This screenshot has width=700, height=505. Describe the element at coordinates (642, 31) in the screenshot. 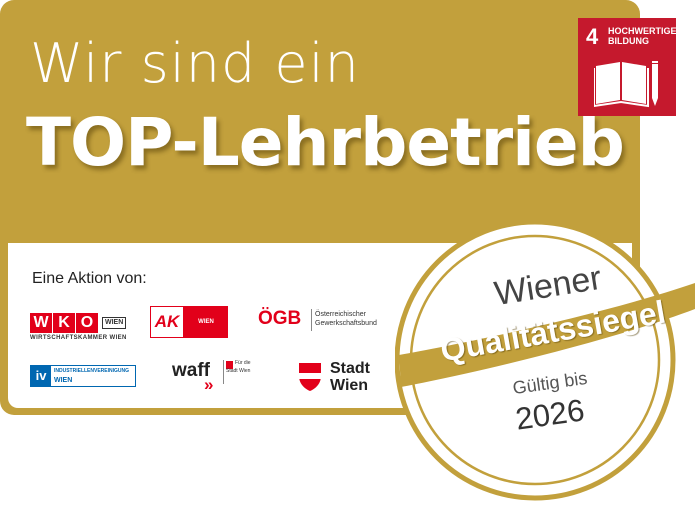

I see `sdg-title-line-1: HOCHWERTIGE` at that location.